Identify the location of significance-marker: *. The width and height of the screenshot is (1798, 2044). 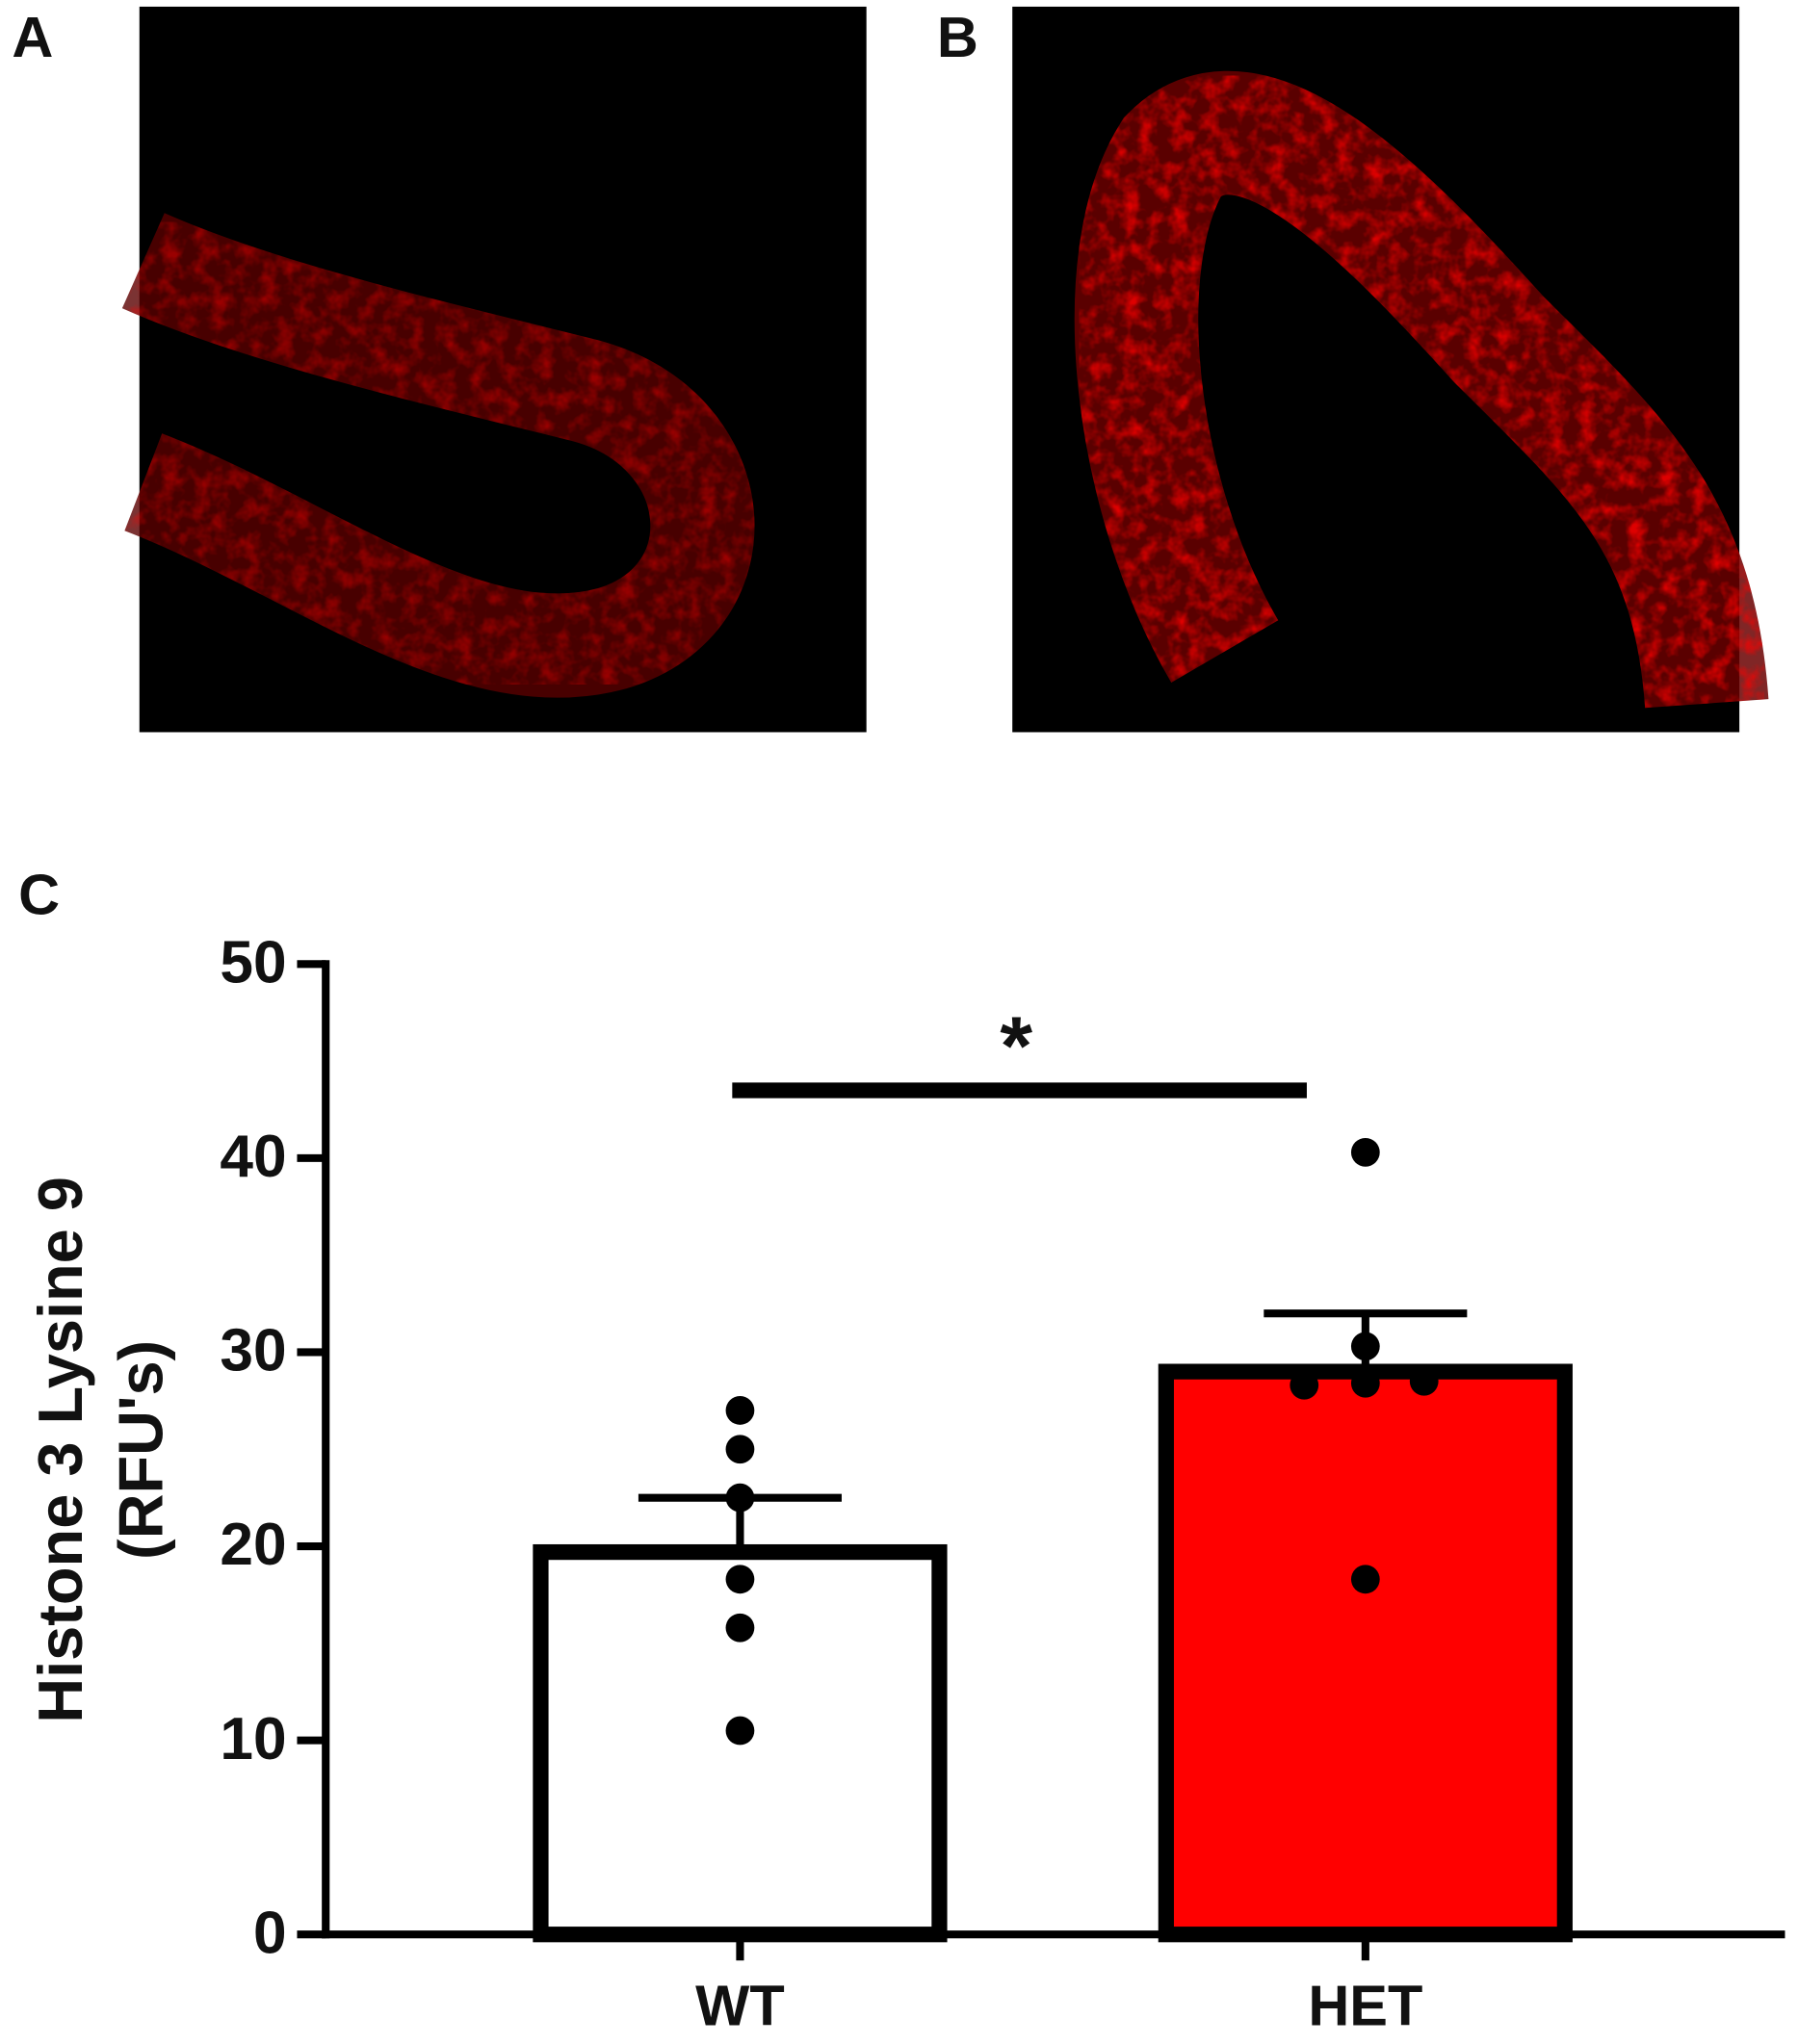
(1016, 1047).